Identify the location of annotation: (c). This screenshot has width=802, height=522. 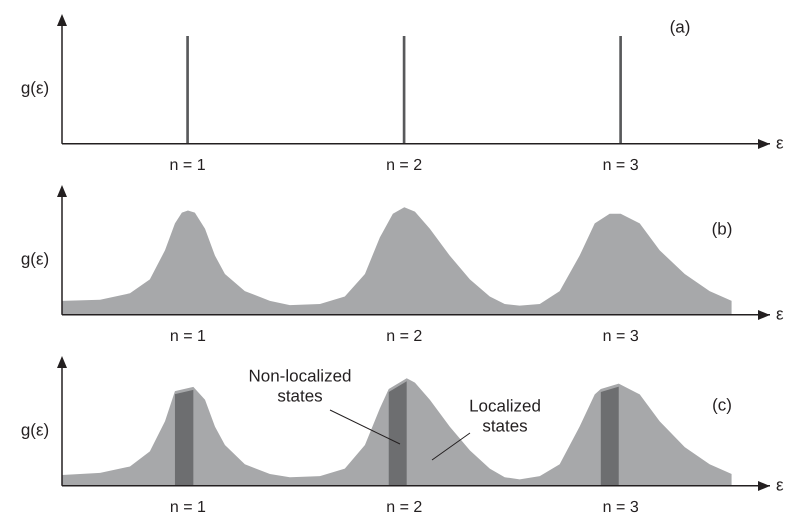
(722, 405).